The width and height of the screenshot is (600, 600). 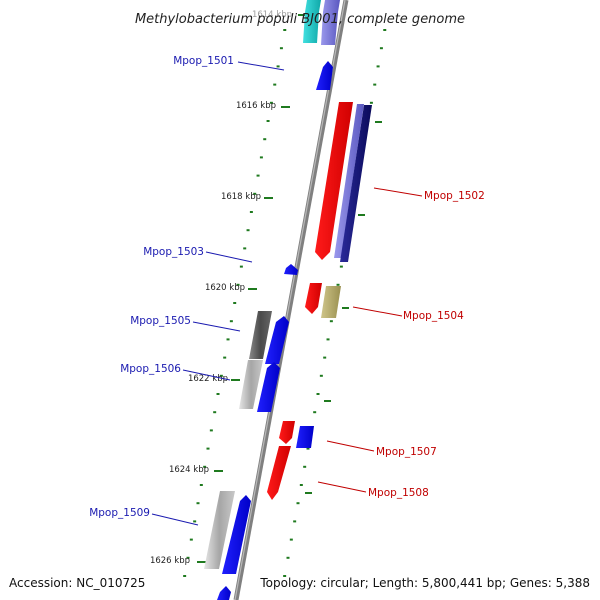 I want to click on tick-label: 1624 kbp, so click(x=189, y=470).